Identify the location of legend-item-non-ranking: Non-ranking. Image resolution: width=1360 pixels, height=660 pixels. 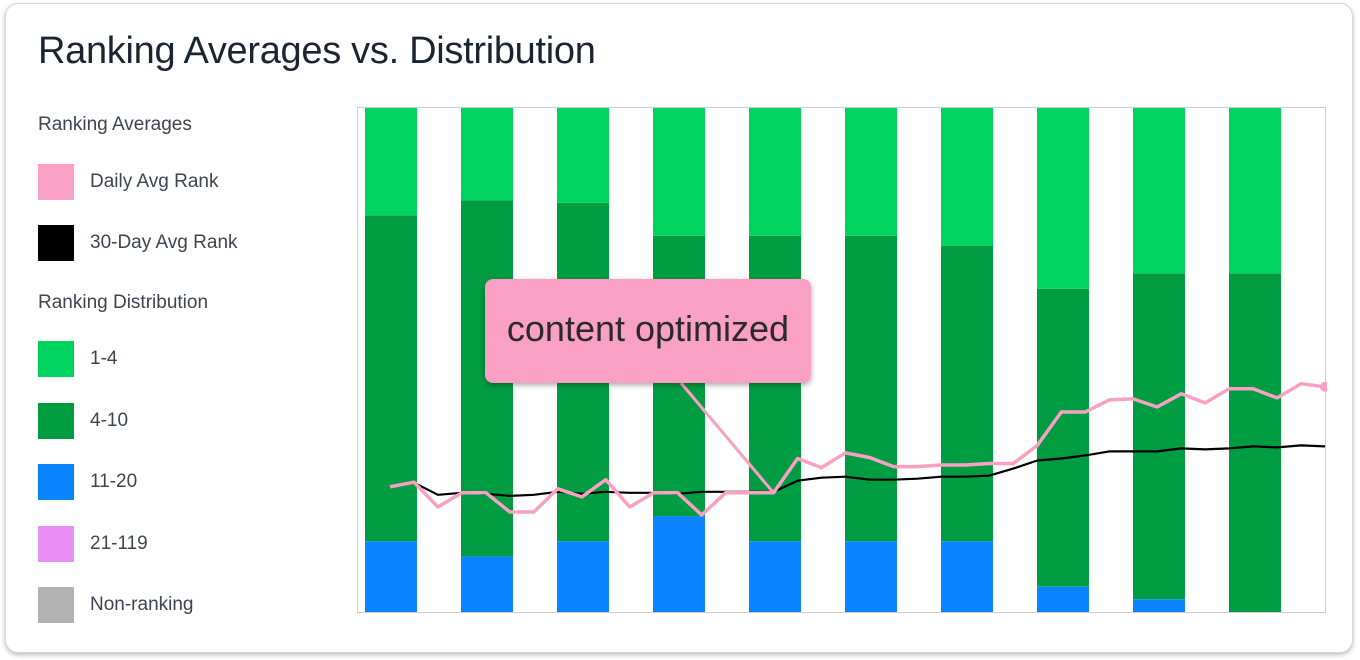
(116, 605).